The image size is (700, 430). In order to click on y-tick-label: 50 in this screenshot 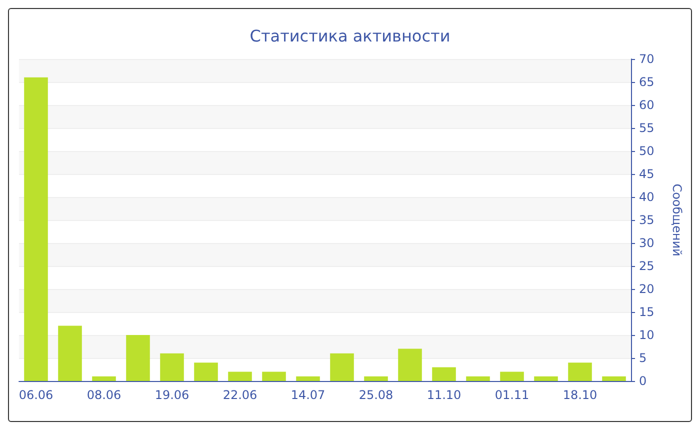, I will do `click(646, 151)`.